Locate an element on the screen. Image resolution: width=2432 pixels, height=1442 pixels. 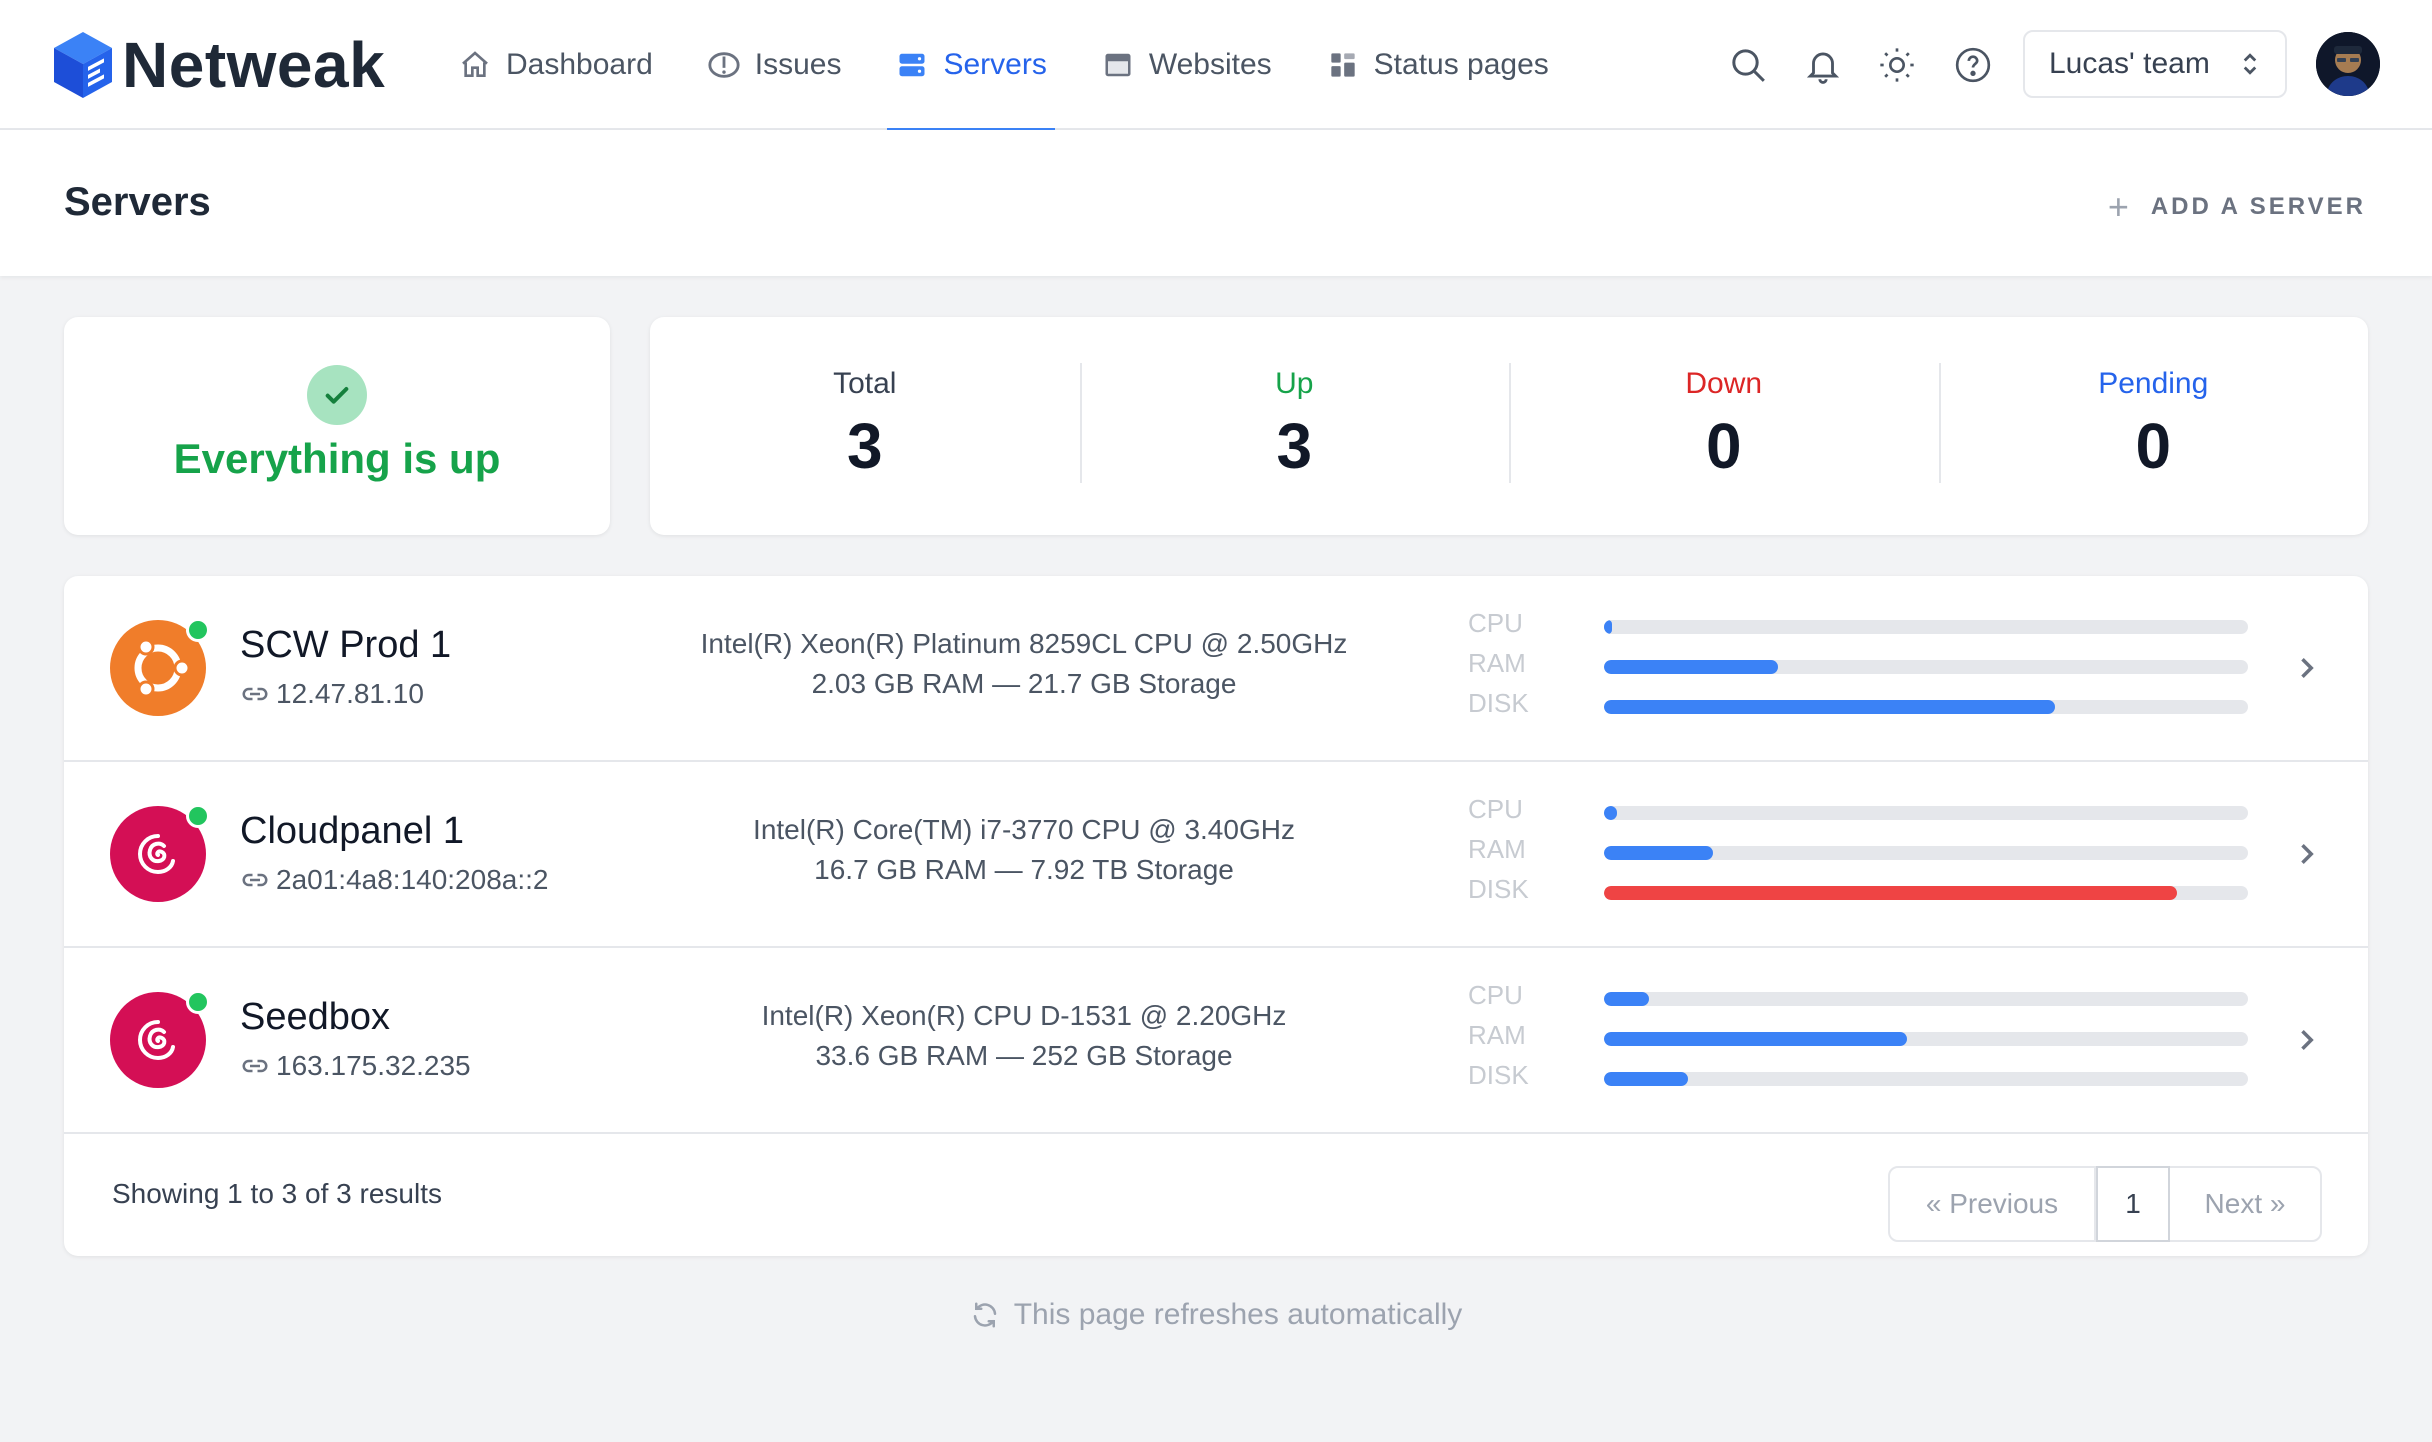
home-icon is located at coordinates (475, 65).